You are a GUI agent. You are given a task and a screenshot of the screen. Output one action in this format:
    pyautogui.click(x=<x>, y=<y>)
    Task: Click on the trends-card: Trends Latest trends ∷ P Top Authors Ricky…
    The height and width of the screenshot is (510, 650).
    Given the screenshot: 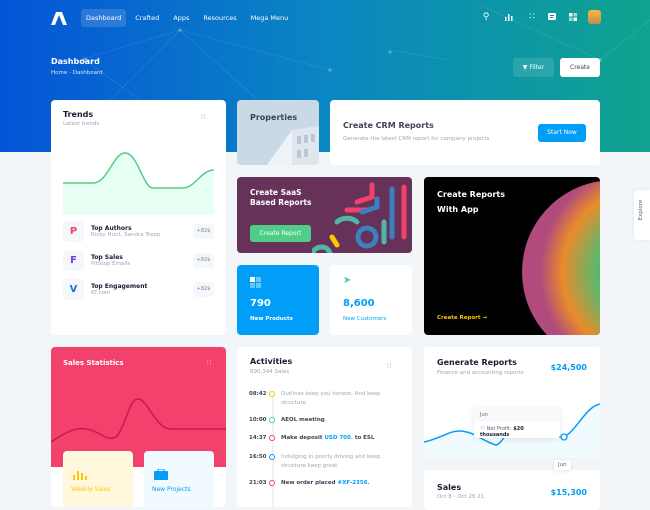 What is the action you would take?
    pyautogui.click(x=138, y=217)
    